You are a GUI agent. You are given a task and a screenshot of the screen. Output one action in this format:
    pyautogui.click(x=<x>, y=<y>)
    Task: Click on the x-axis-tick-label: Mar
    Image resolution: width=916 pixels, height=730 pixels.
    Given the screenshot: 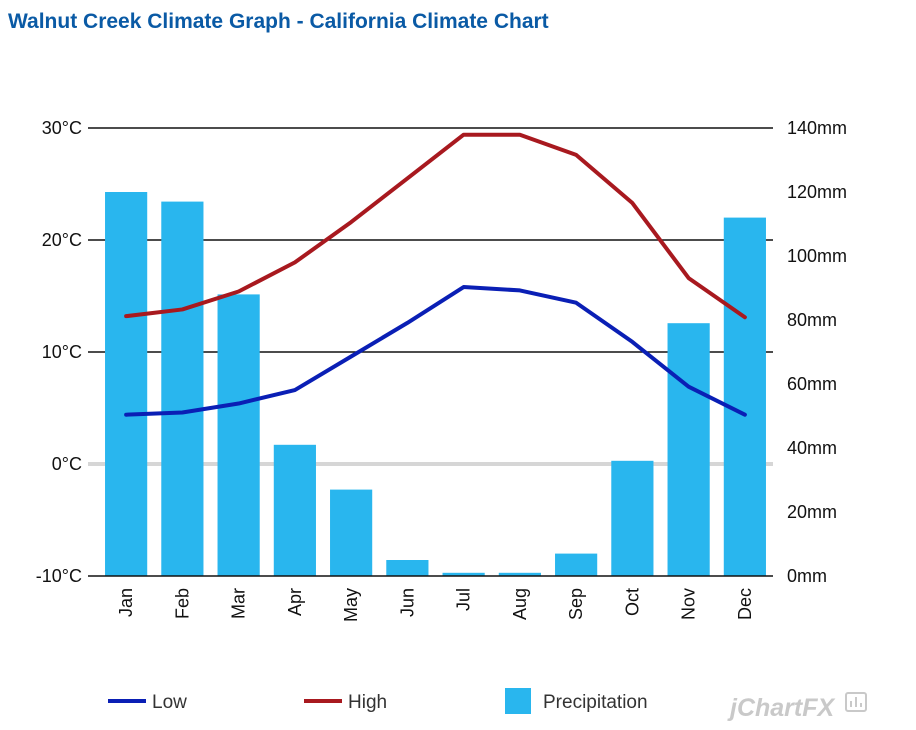 What is the action you would take?
    pyautogui.click(x=239, y=603)
    